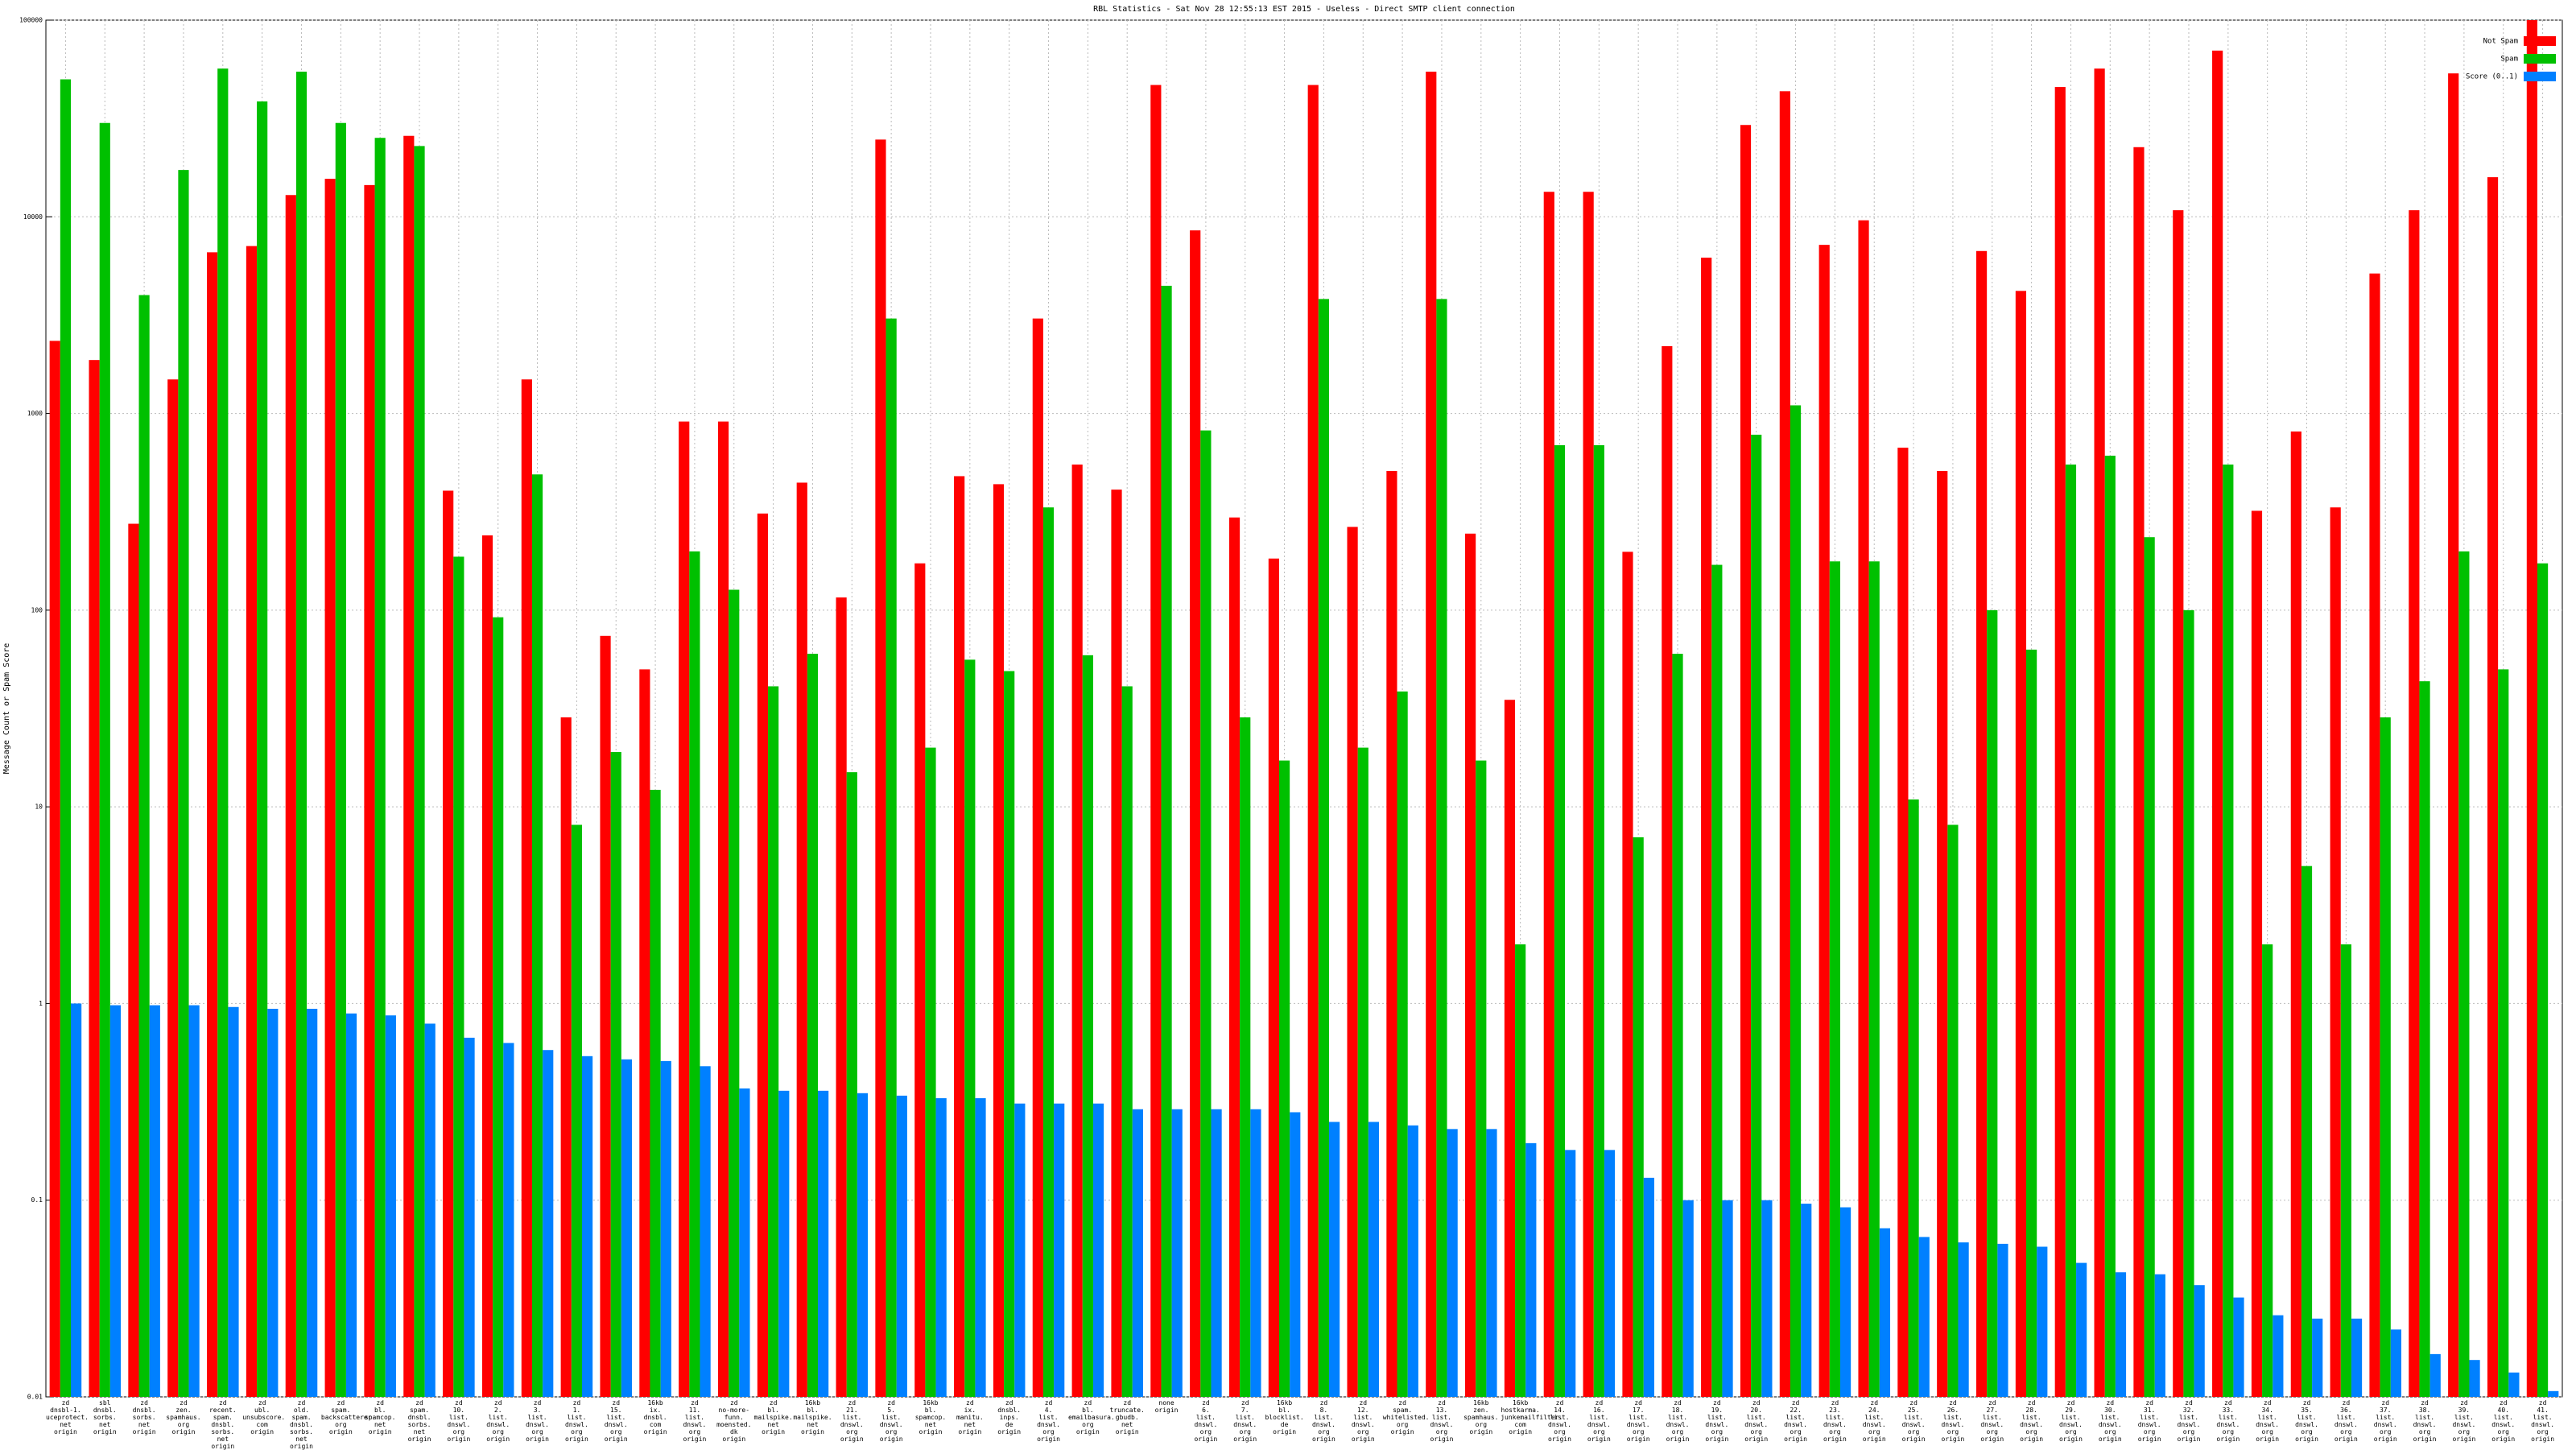  Describe the element at coordinates (1284, 1417) in the screenshot. I see `x-tick-label: 16kb bl. blocklist. de origin` at that location.